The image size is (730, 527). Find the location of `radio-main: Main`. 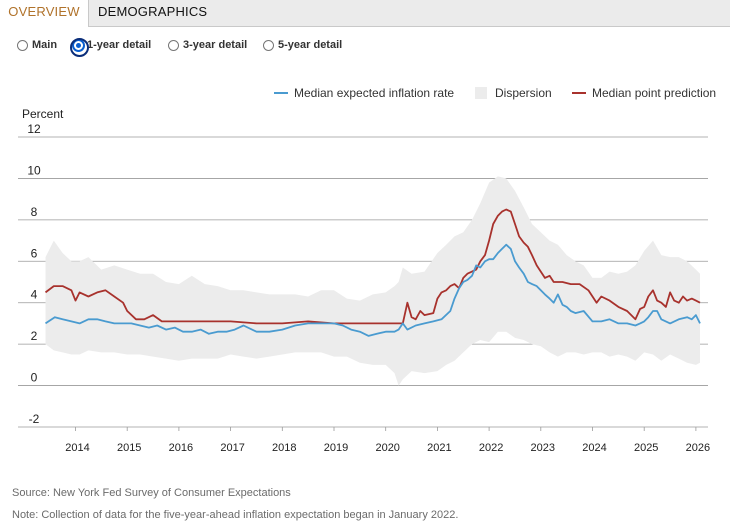

radio-main: Main is located at coordinates (37, 45).